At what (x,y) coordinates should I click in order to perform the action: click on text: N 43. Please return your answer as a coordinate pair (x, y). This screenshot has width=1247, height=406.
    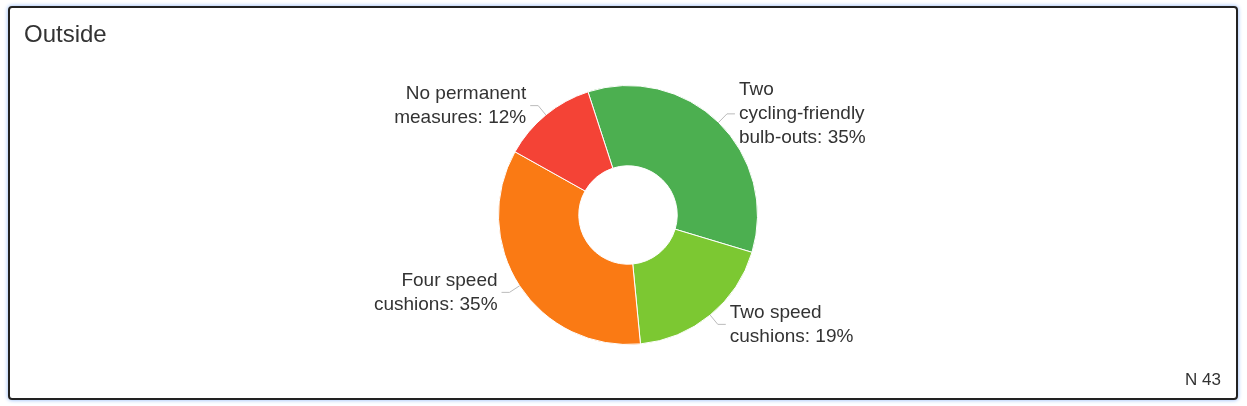
    Looking at the image, I should click on (1203, 380).